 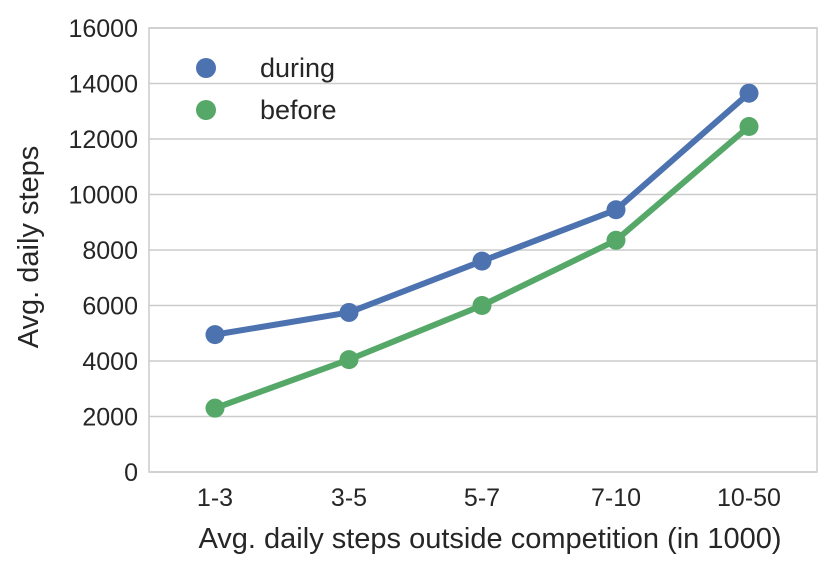 I want to click on x-axis-ticks: 1-3 3-5 5-7 7-10 10-50, so click(x=489, y=498).